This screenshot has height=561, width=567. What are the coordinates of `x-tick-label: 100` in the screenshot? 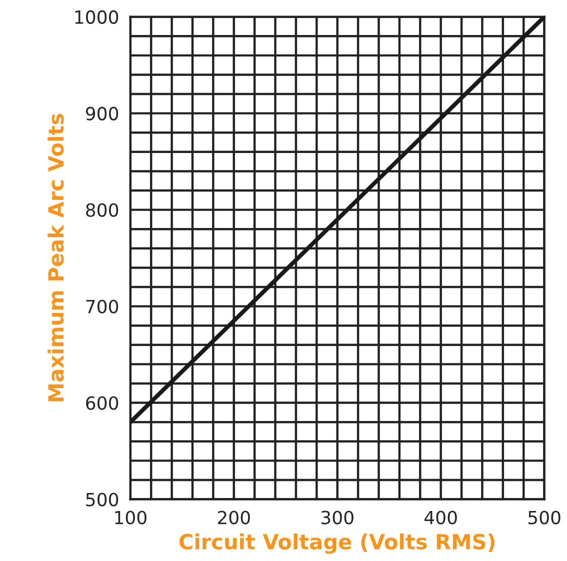 It's located at (130, 517).